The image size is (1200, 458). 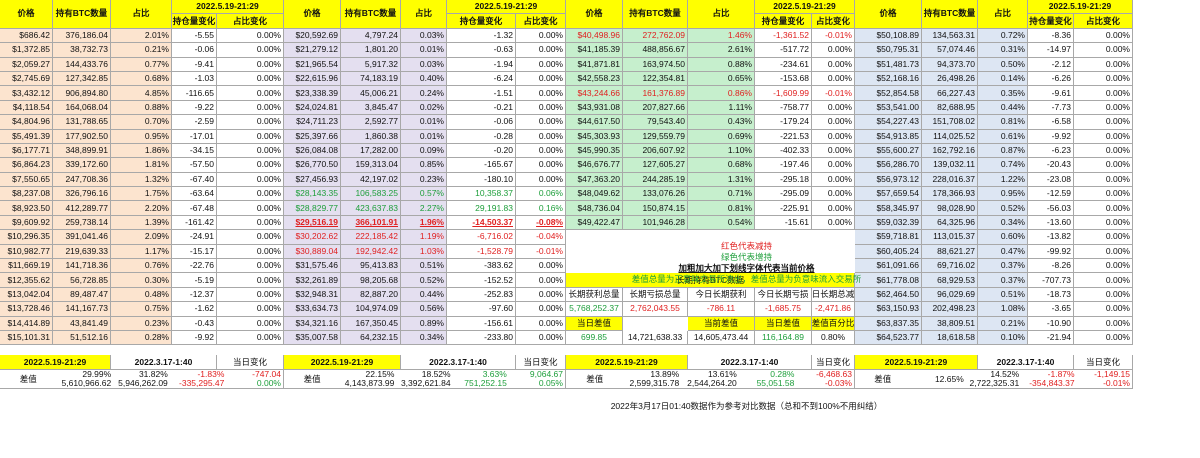 What do you see at coordinates (141, 295) in the screenshot?
I see `ratio-cell: 0.48%` at bounding box center [141, 295].